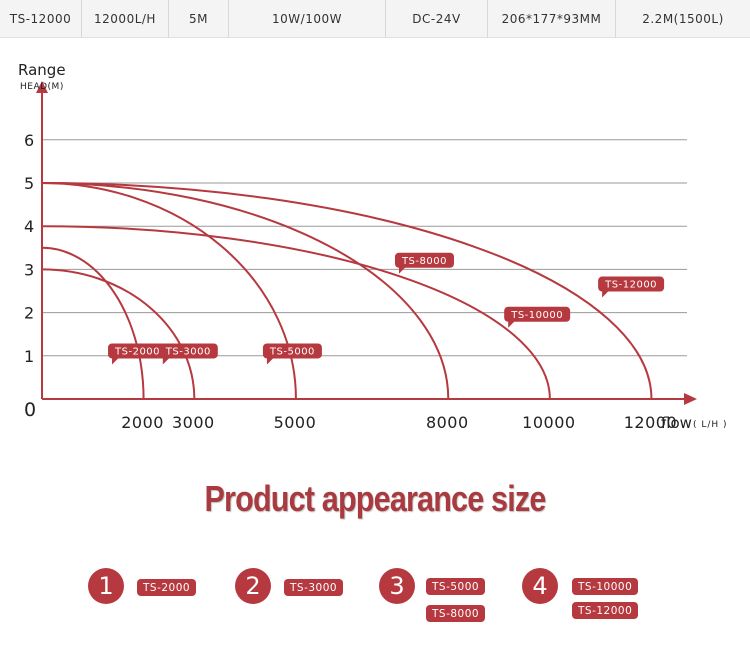  I want to click on x-axis-arrow, so click(690, 399).